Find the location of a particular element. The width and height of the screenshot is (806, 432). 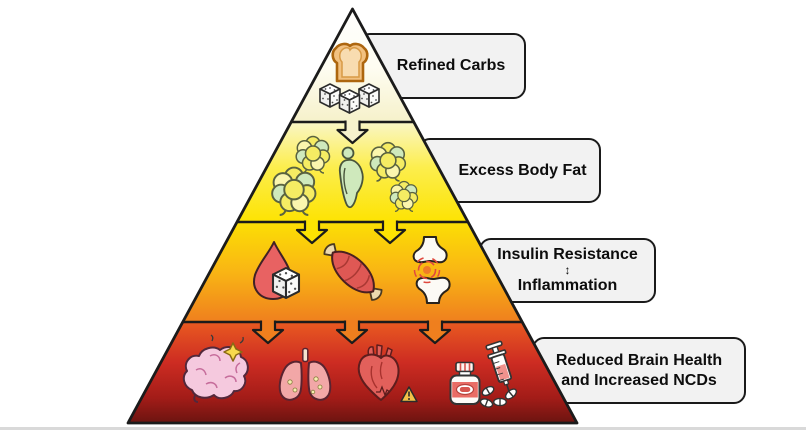

callout-ncds-line2: and Increased NCDs is located at coordinates (639, 380).